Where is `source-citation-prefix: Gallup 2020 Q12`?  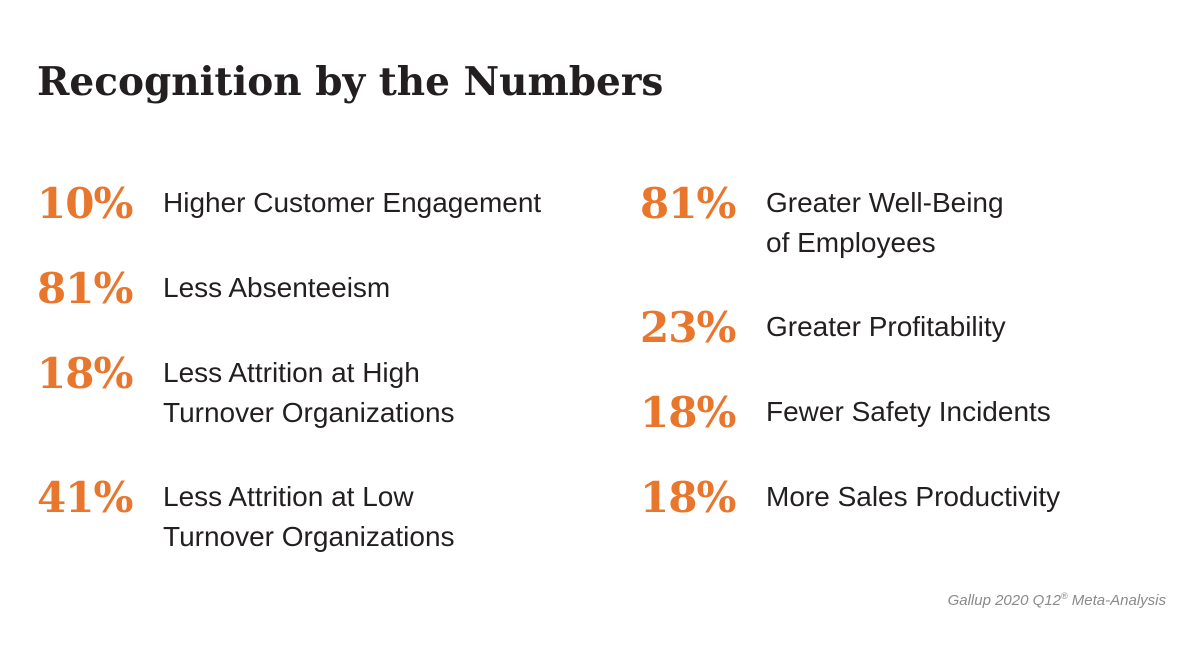 source-citation-prefix: Gallup 2020 Q12 is located at coordinates (1004, 600).